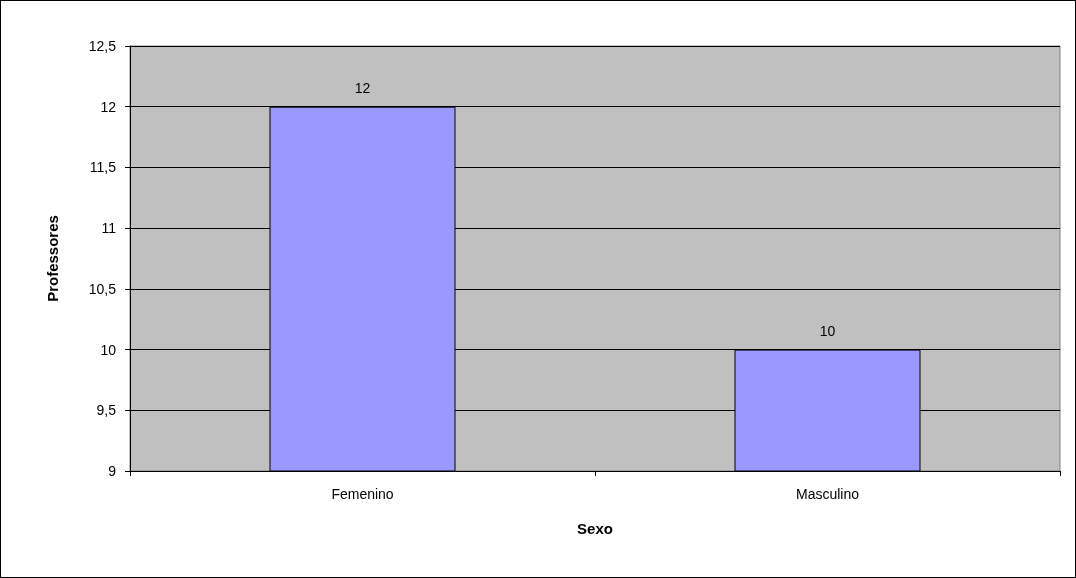  What do you see at coordinates (106, 410) in the screenshot?
I see `y-tick-label: 9,5` at bounding box center [106, 410].